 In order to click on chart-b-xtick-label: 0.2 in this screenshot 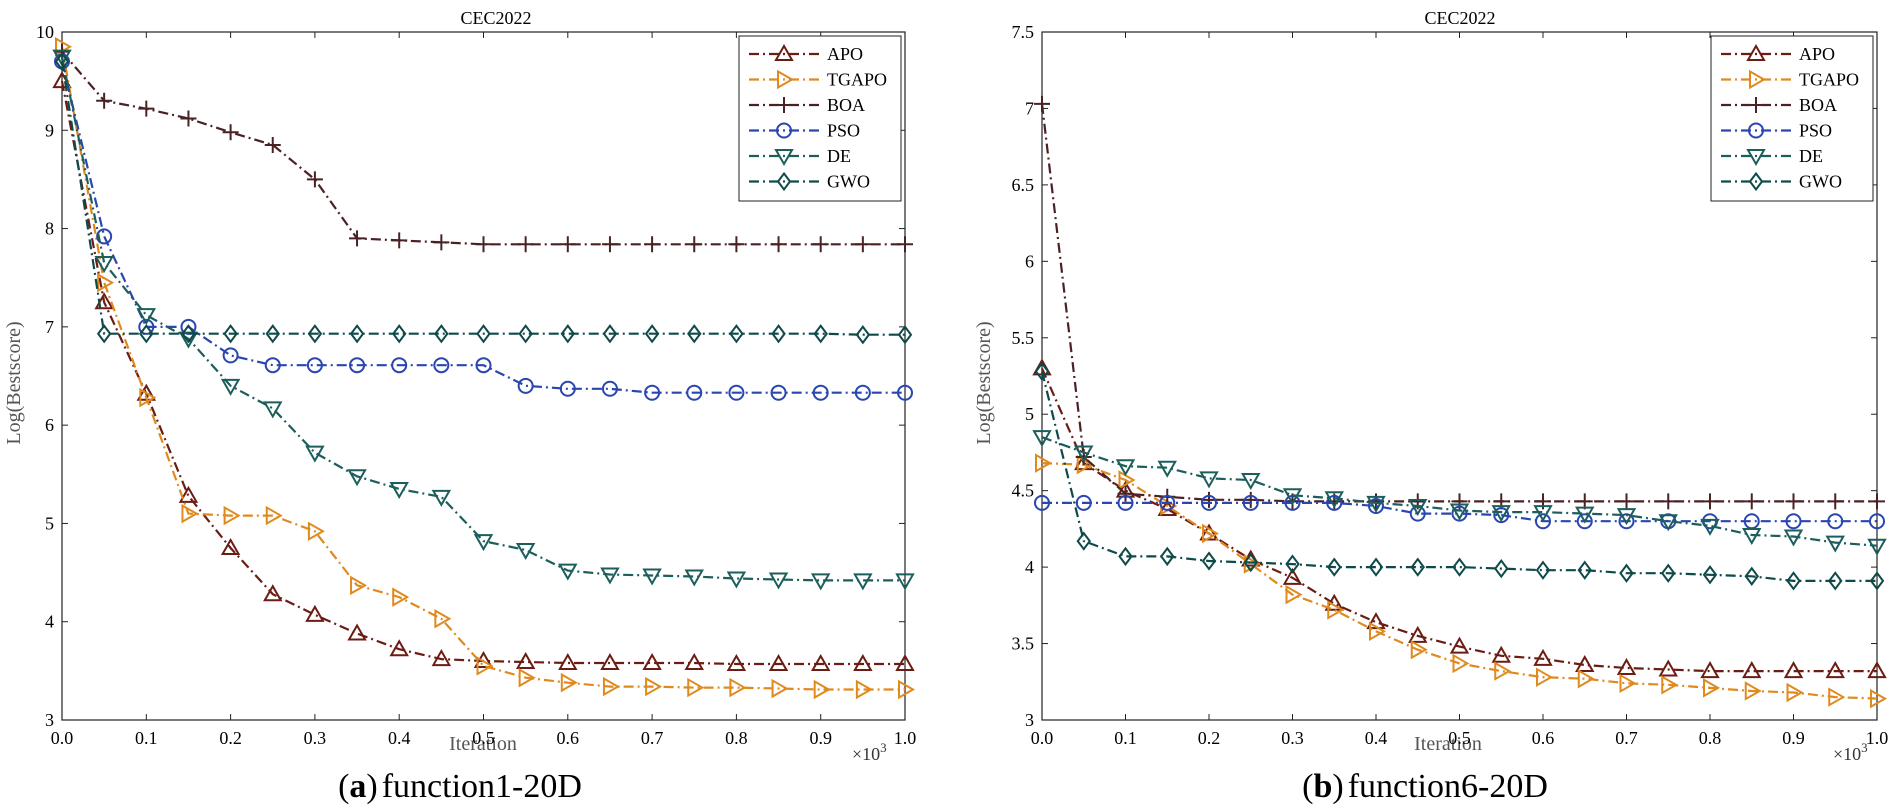, I will do `click(1209, 738)`.